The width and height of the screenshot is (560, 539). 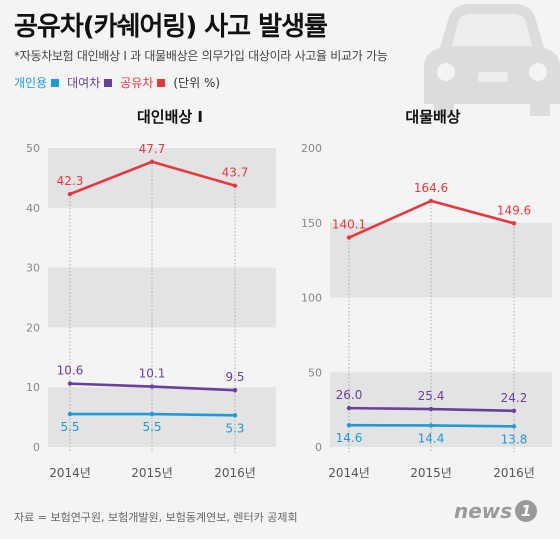 I want to click on data-label-bi-0: 43.7, so click(x=235, y=173).